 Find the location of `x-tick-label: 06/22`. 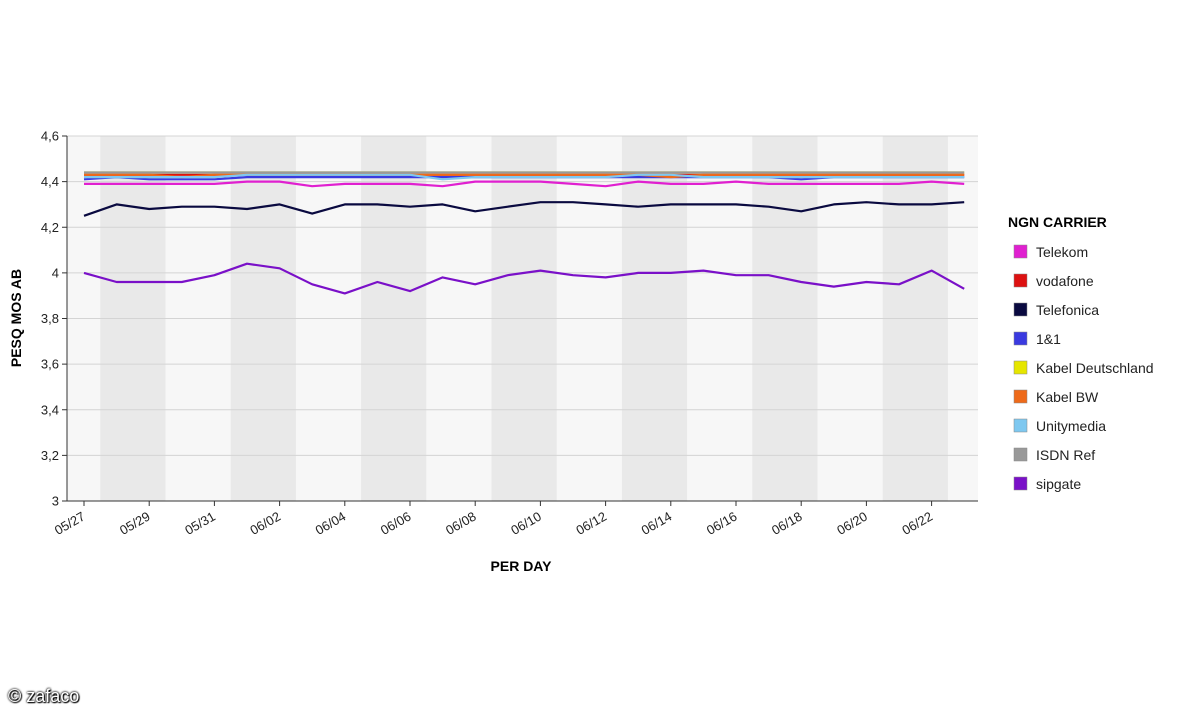

x-tick-label: 06/22 is located at coordinates (917, 523).